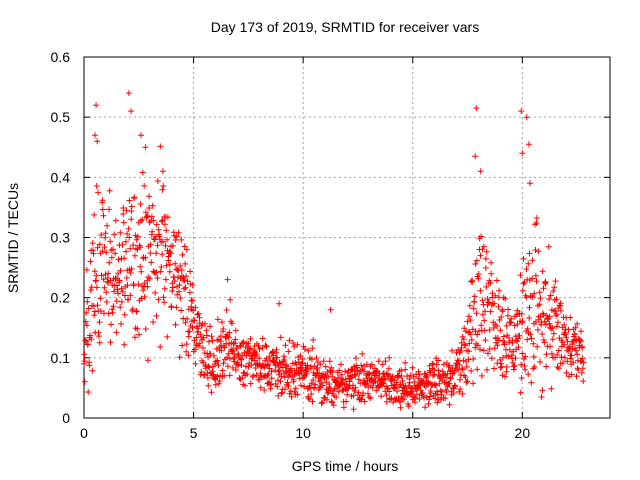  I want to click on y-tick-label: 0.2, so click(61, 298).